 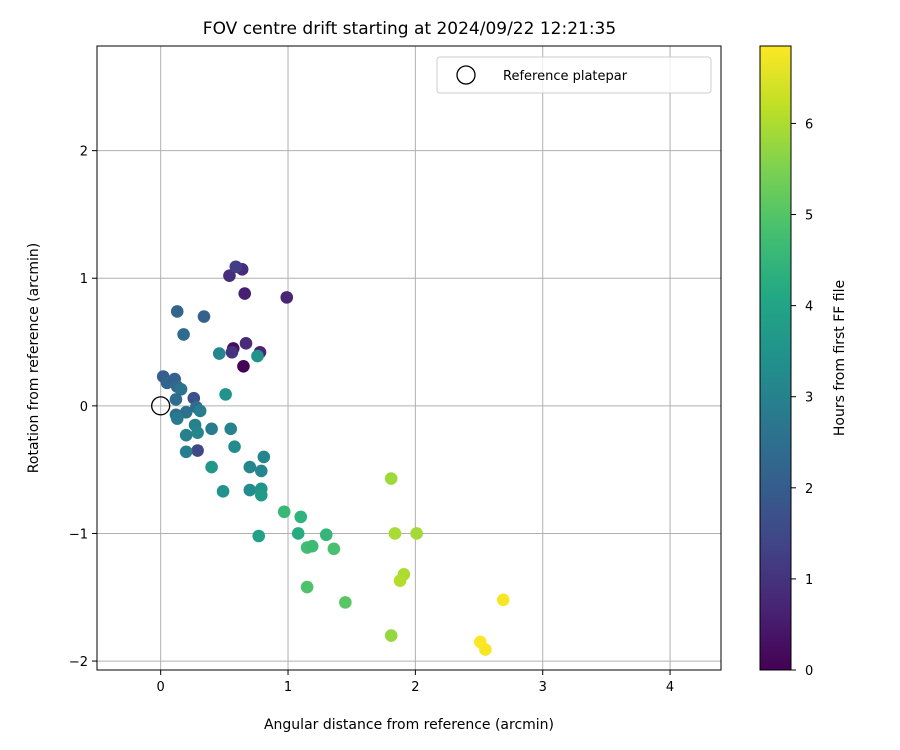 I want to click on legend: Reference platepar, so click(x=574, y=75).